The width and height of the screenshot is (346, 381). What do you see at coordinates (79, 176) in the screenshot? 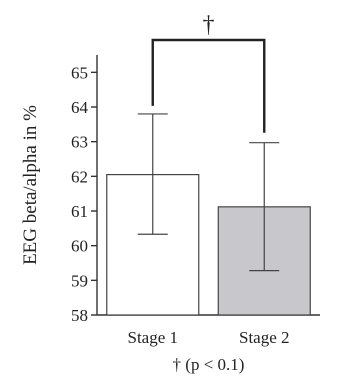
I see `y-tick-label: 62` at bounding box center [79, 176].